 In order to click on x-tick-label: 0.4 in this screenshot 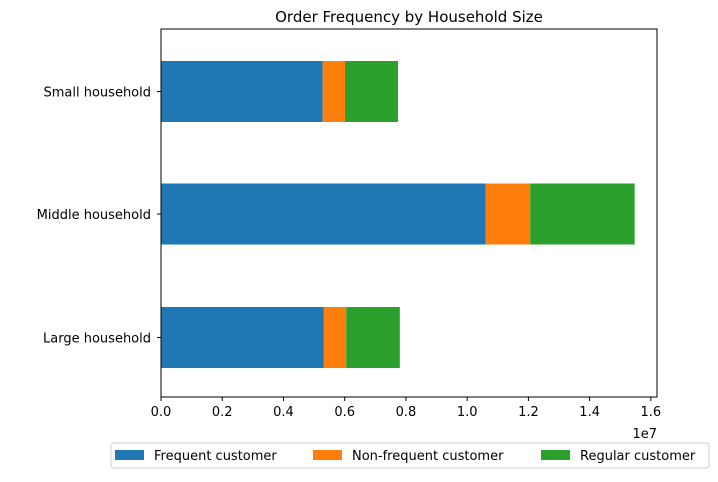, I will do `click(283, 412)`.